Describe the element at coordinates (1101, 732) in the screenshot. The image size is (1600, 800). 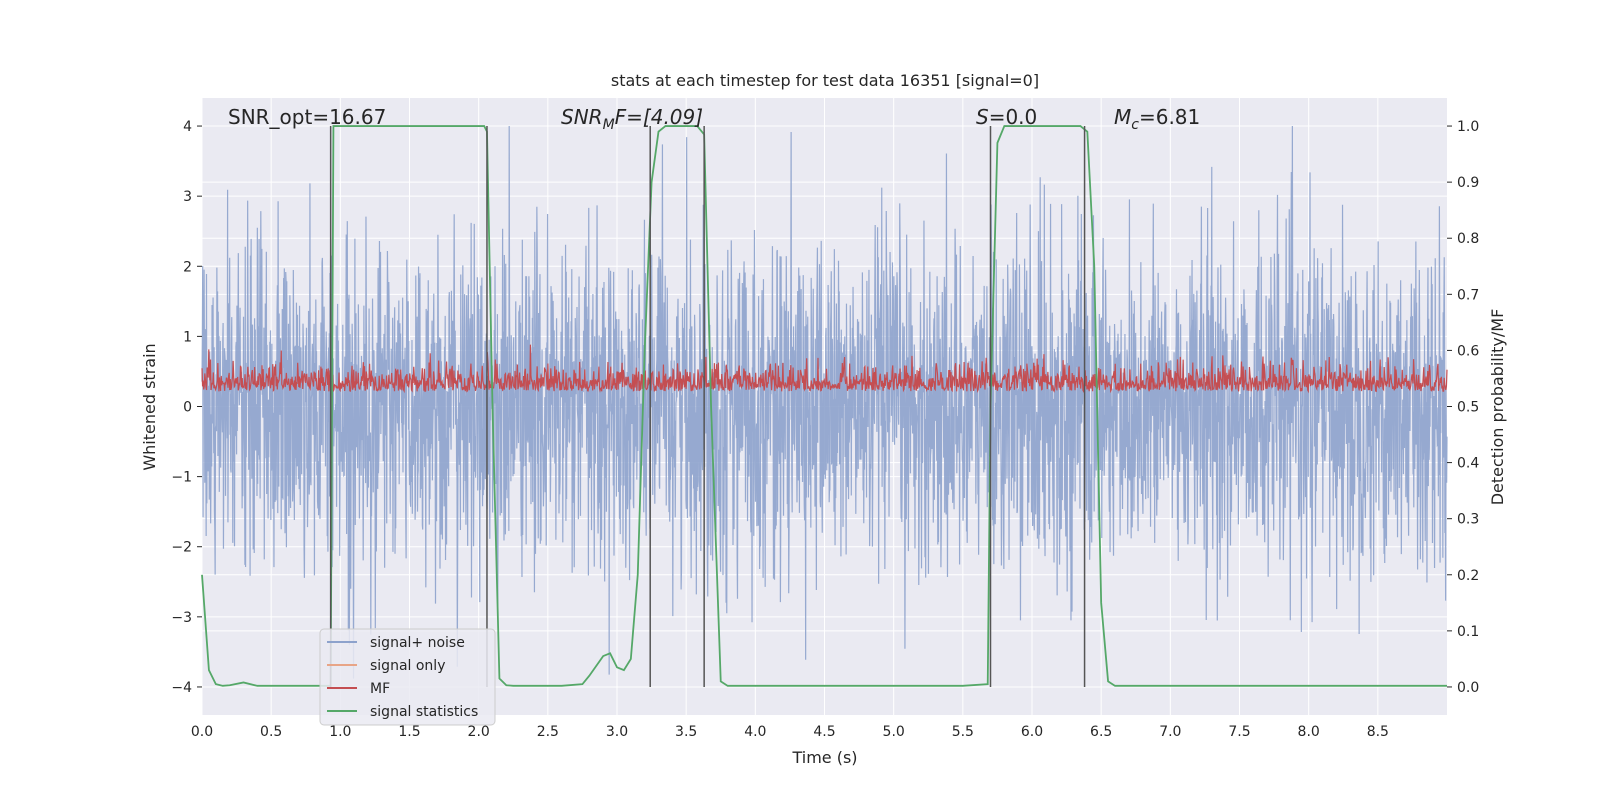
I see `x-tick-label-13: 6.5` at that location.